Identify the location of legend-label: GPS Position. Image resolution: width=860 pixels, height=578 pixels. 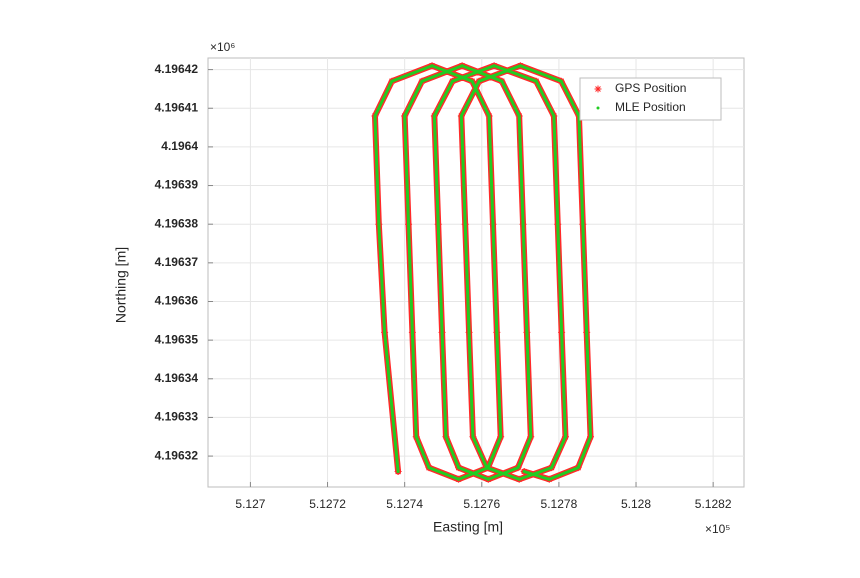
(650, 88).